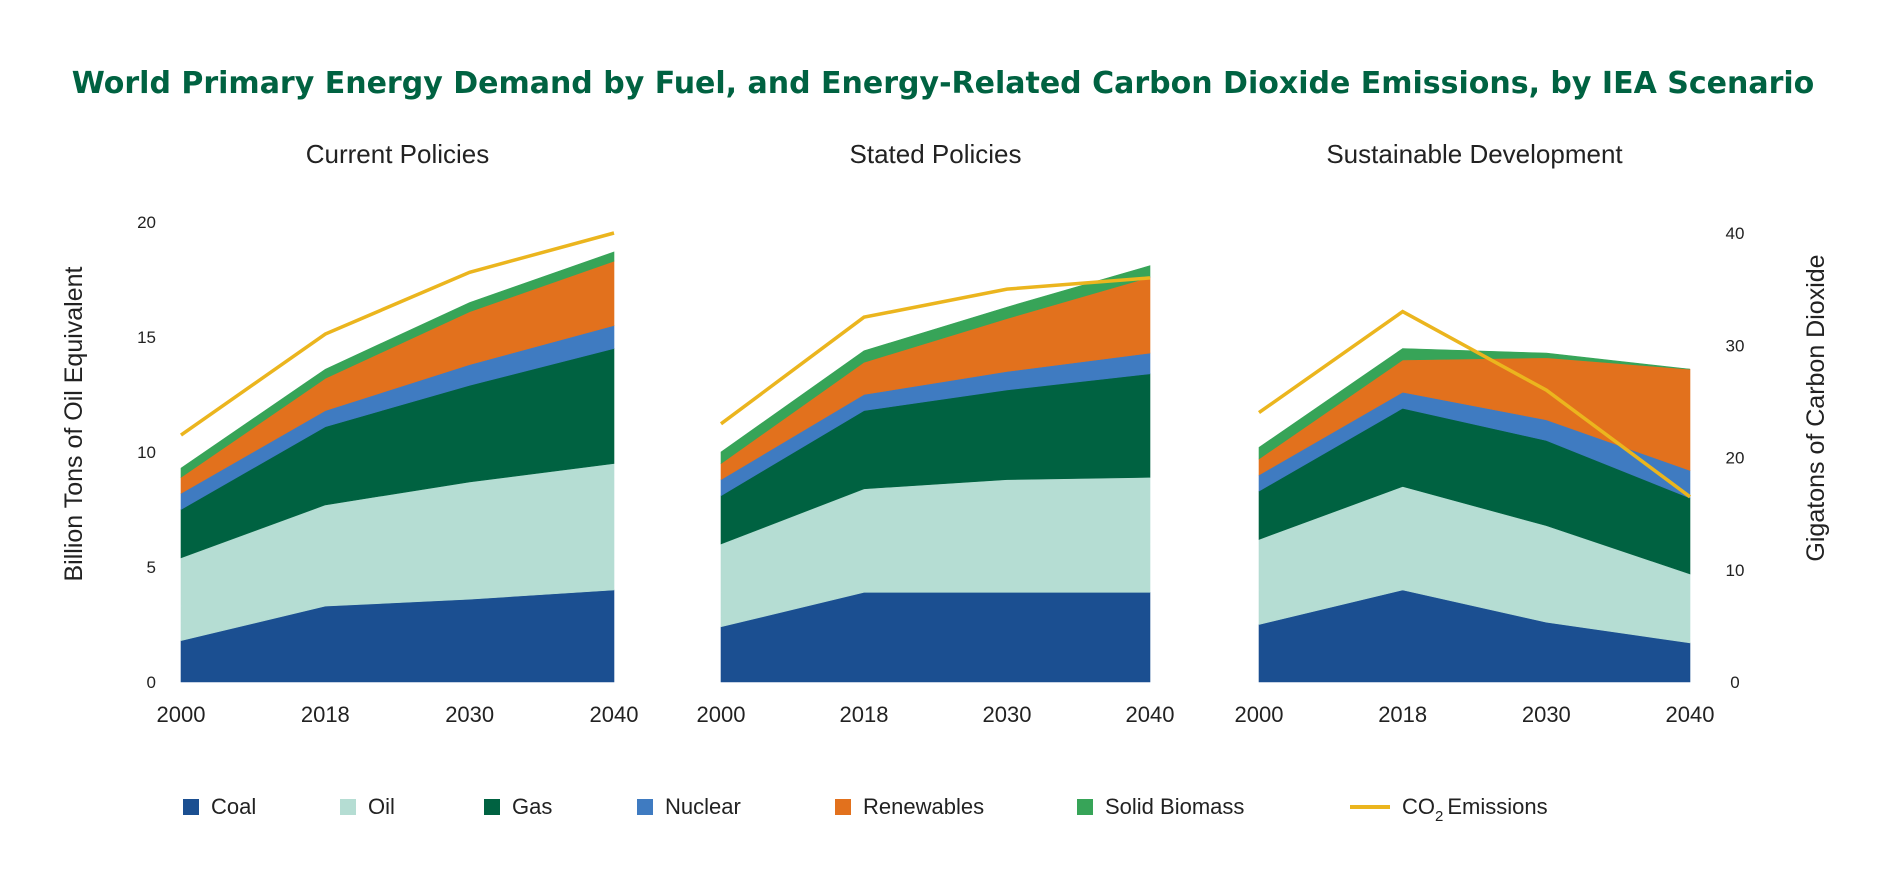 This screenshot has width=1886, height=879. Describe the element at coordinates (74, 423) in the screenshot. I see `y-left-axis-label: Billion Tons of Oil Equivalent` at that location.